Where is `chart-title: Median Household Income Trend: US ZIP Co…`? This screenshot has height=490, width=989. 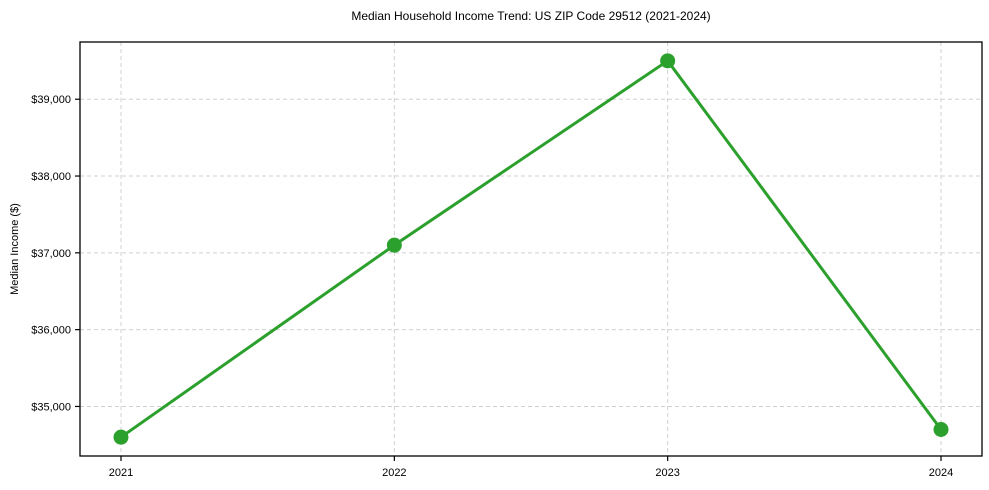
chart-title: Median Household Income Trend: US ZIP Co… is located at coordinates (531, 16).